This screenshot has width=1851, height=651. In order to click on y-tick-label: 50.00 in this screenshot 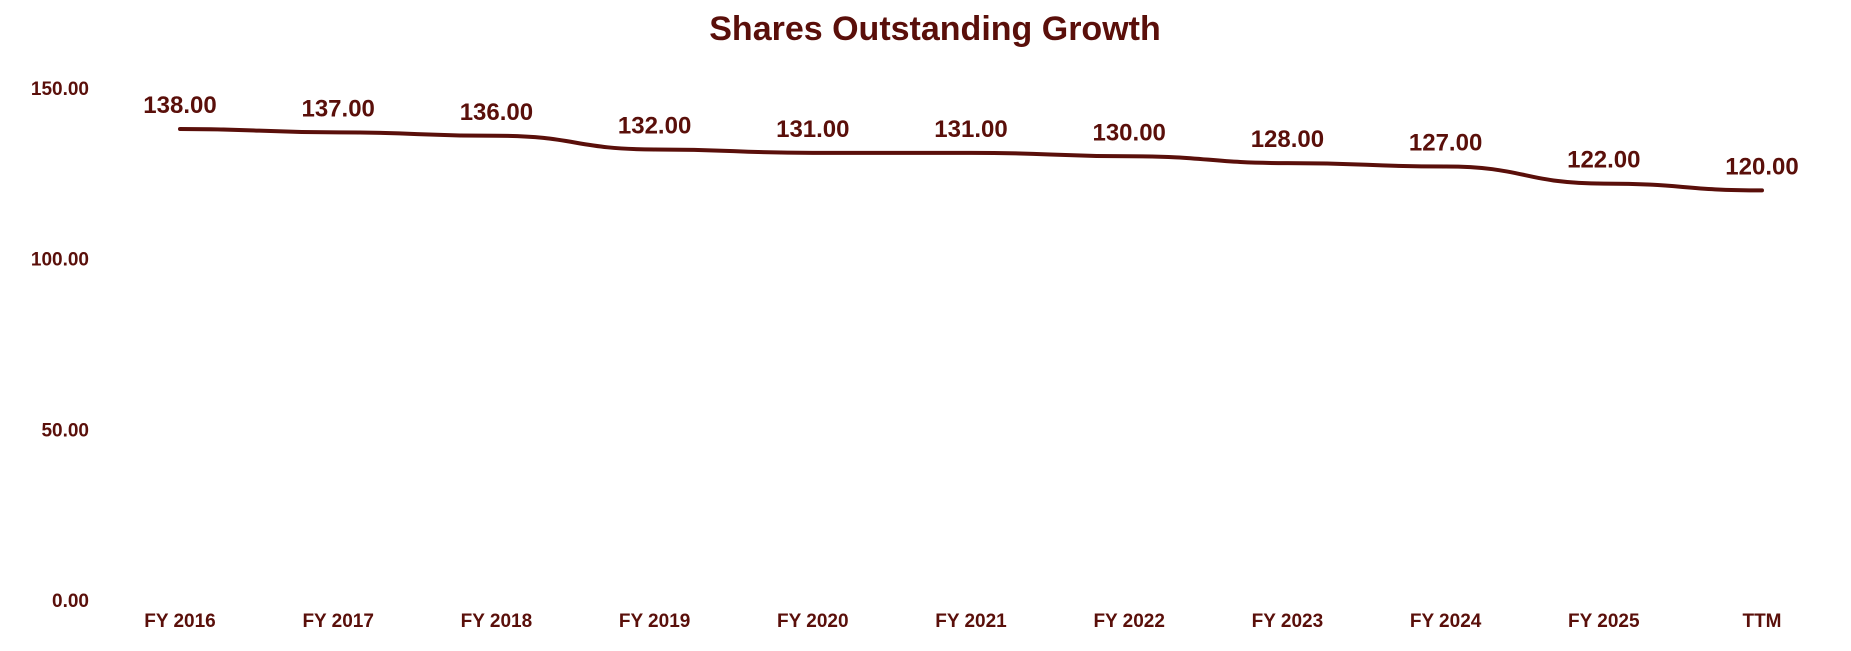, I will do `click(65, 430)`.